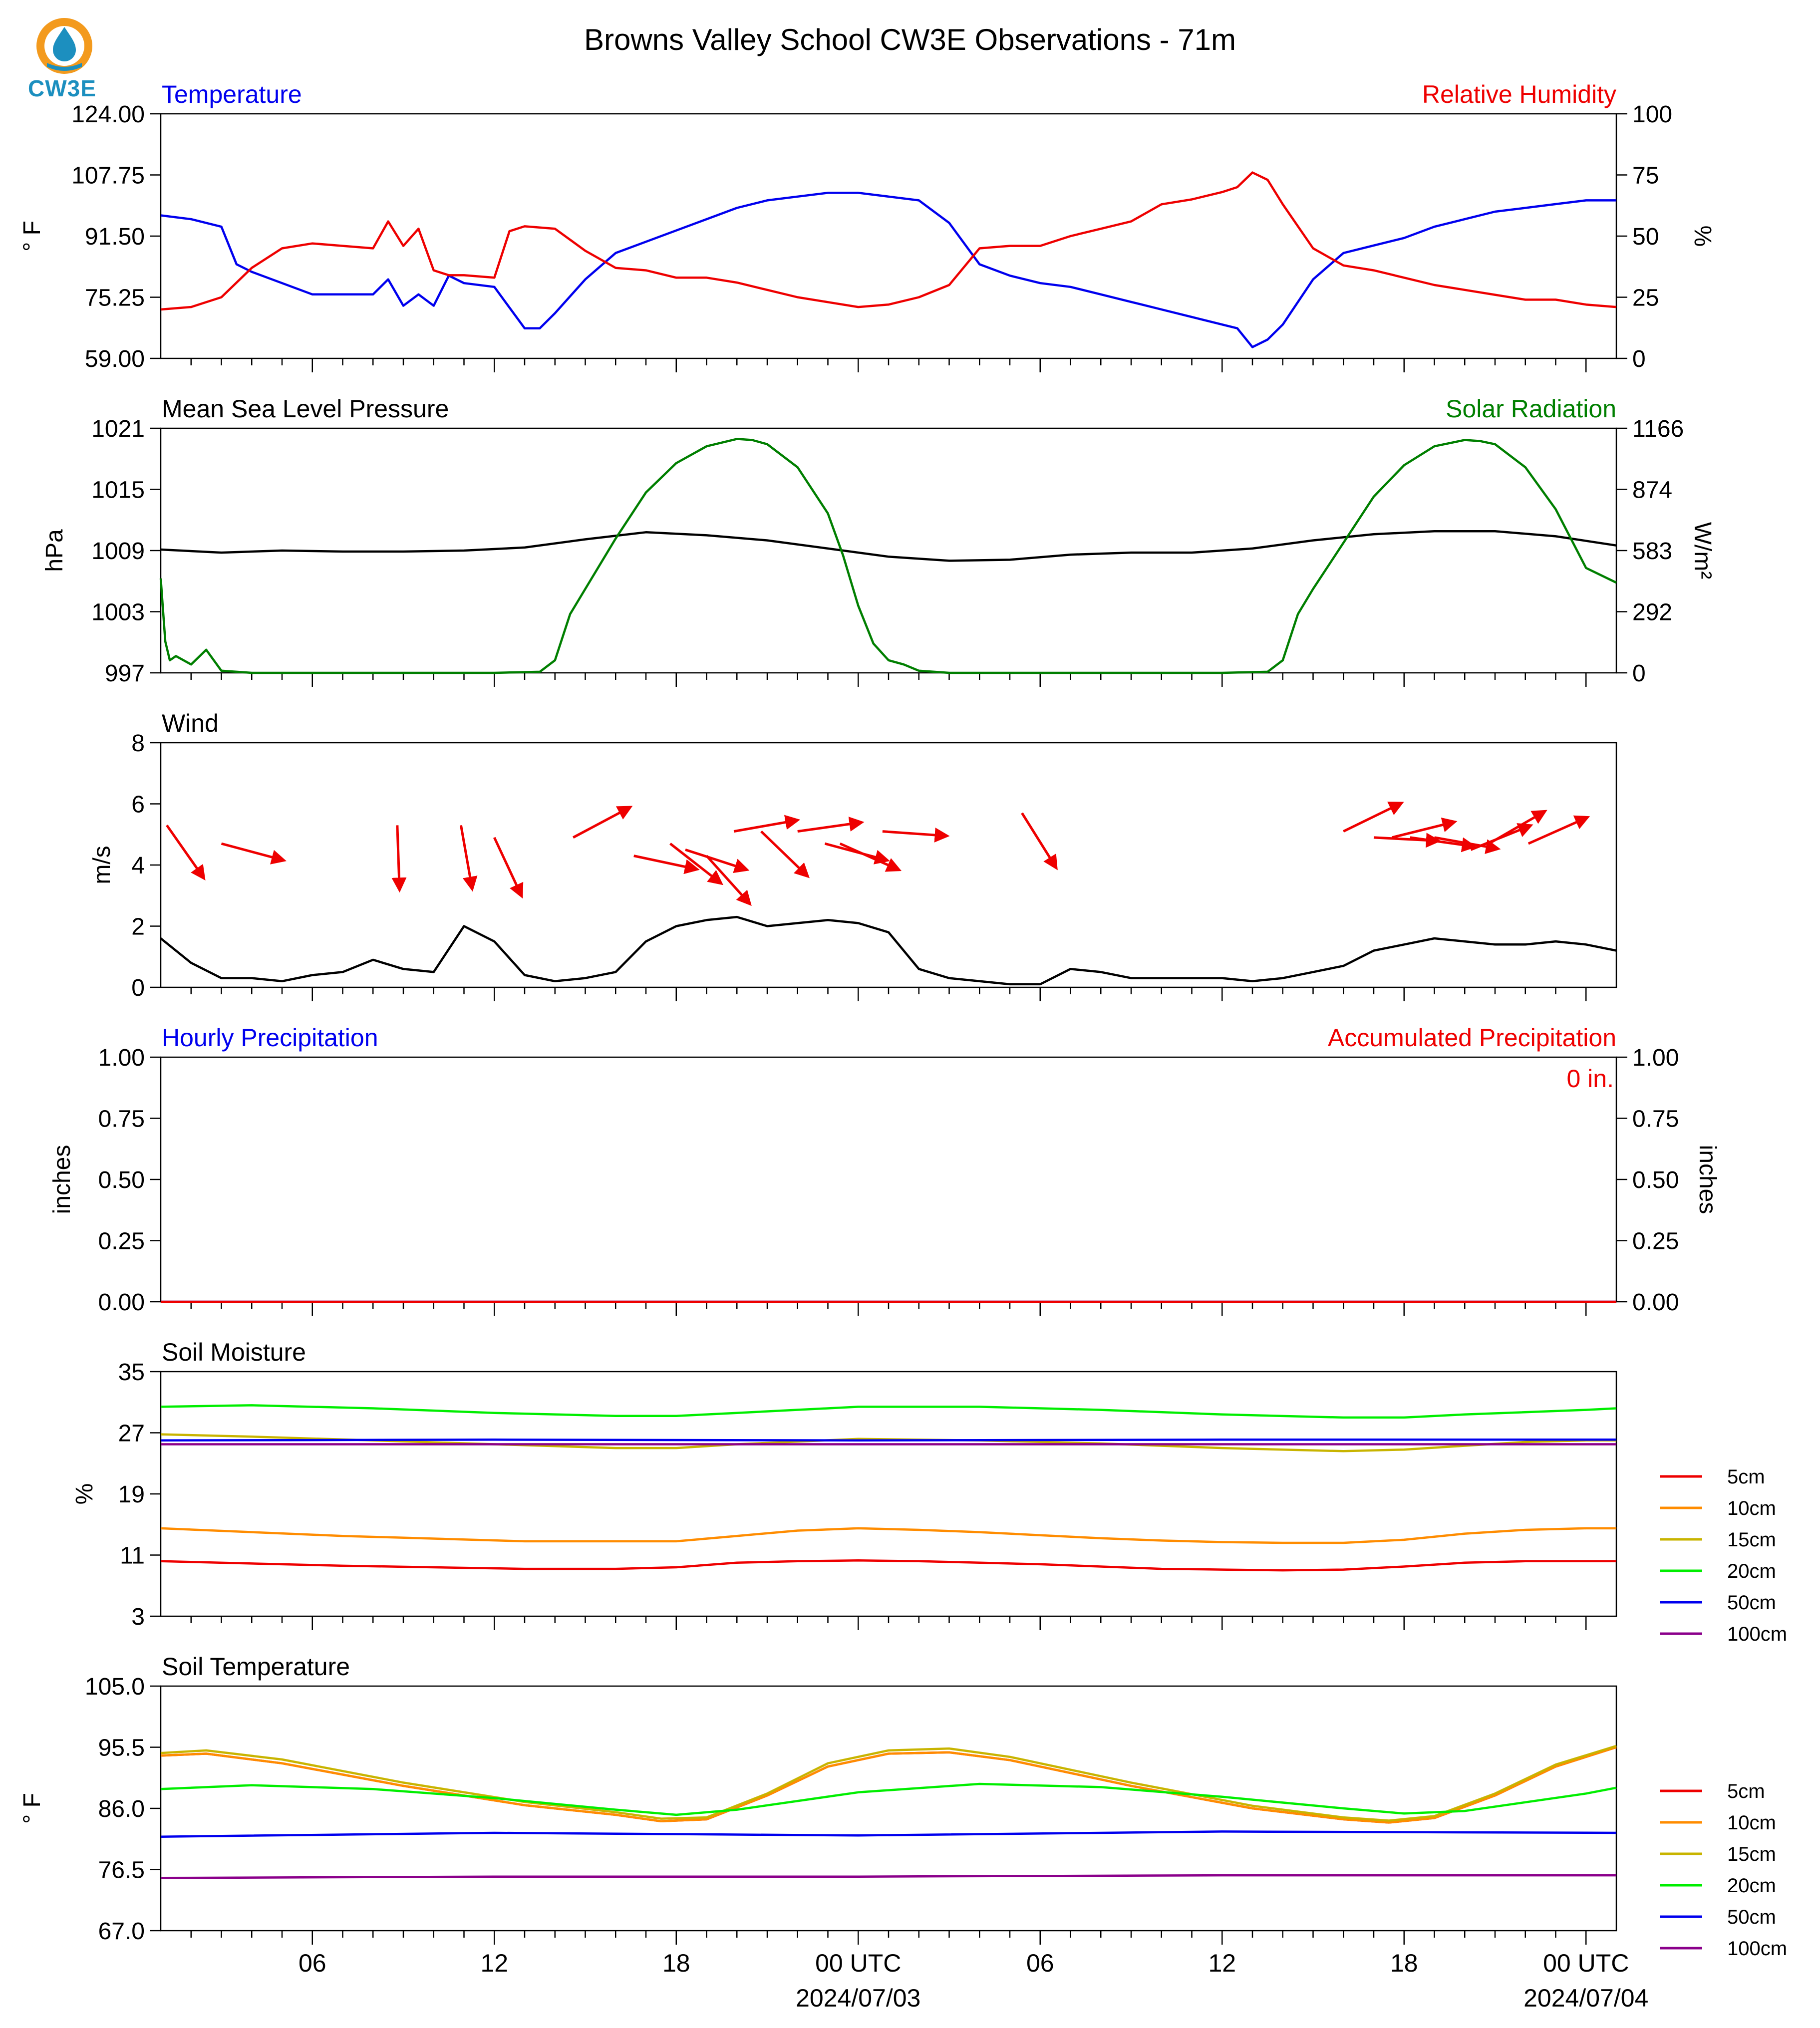 This screenshot has height=2028, width=1820. What do you see at coordinates (888, 270) in the screenshot?
I see `series-line-temperature` at bounding box center [888, 270].